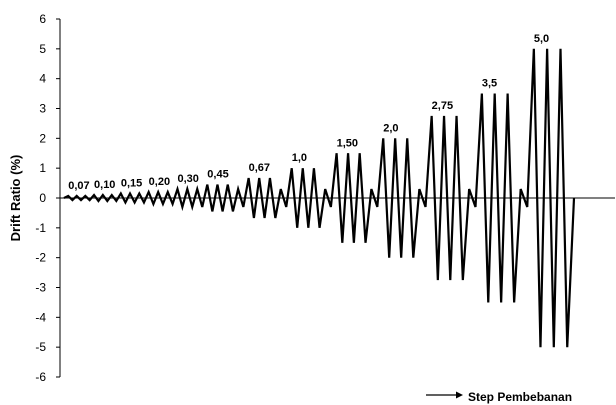 This screenshot has height=405, width=616. Describe the element at coordinates (42, 109) in the screenshot. I see `y-tick-label: 3` at that location.